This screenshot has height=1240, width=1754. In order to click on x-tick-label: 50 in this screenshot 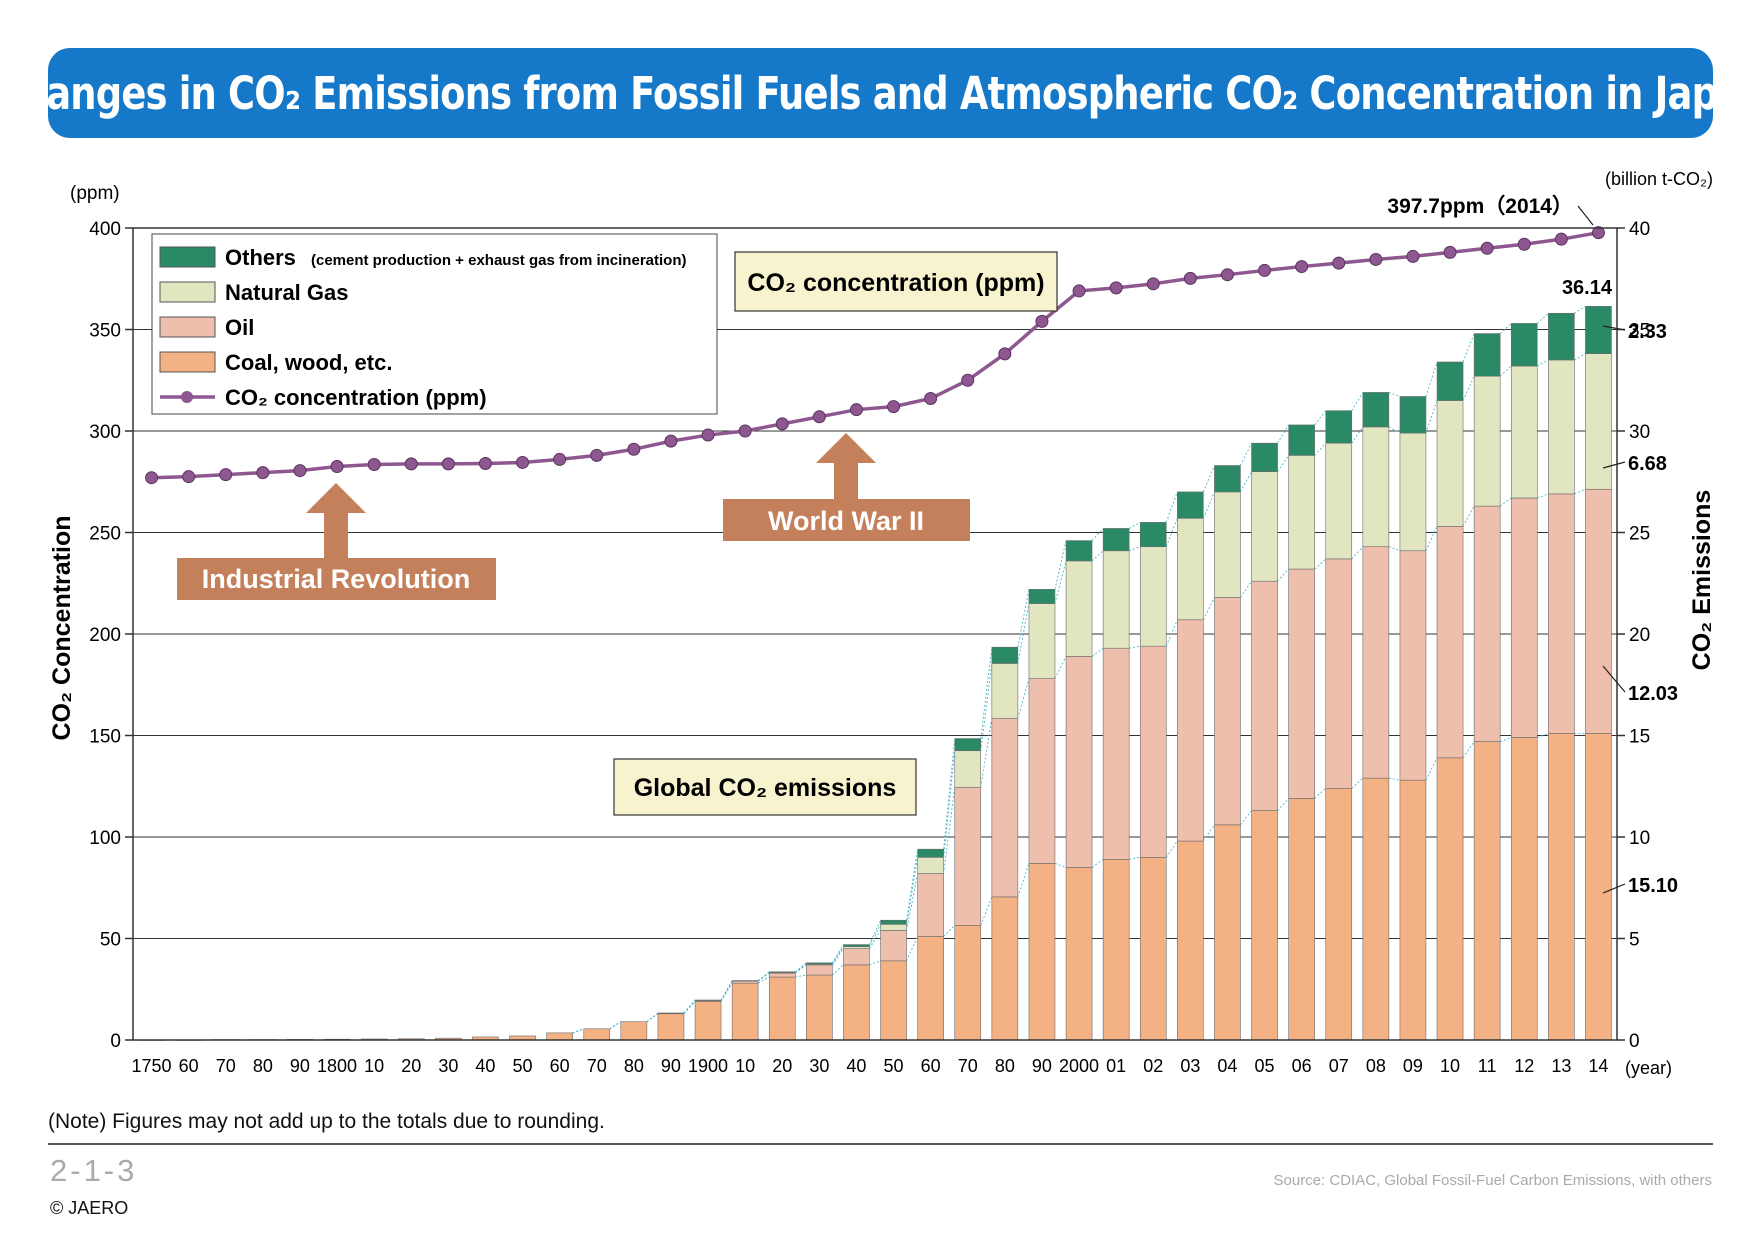, I will do `click(894, 1066)`.